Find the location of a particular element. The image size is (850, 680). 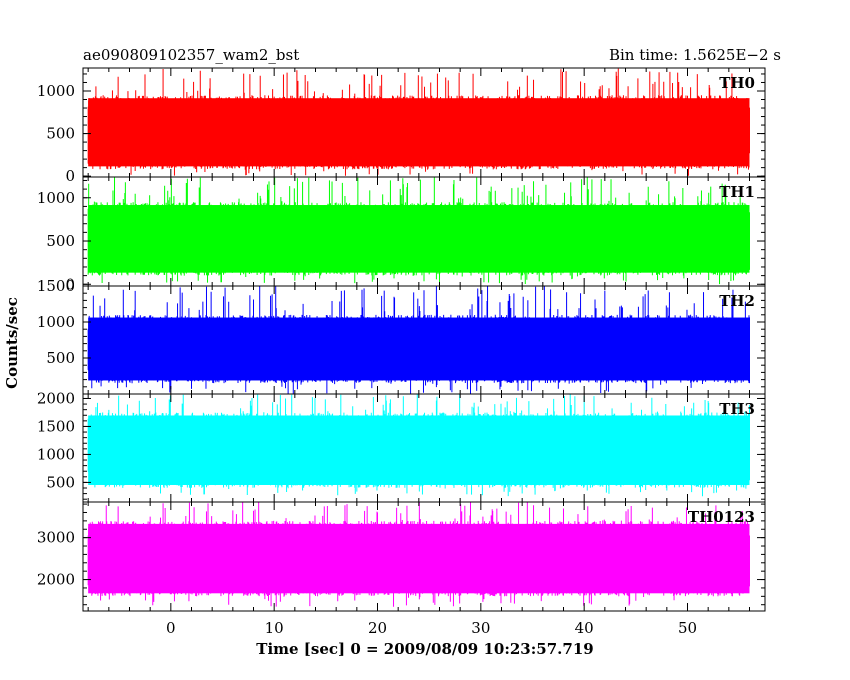

series-line-th0 is located at coordinates (418, 122).